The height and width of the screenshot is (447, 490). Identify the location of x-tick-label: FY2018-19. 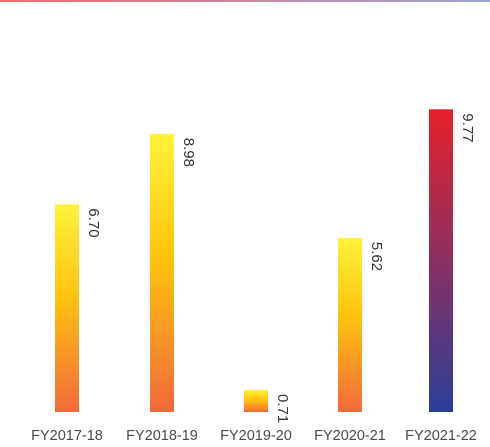
(162, 436).